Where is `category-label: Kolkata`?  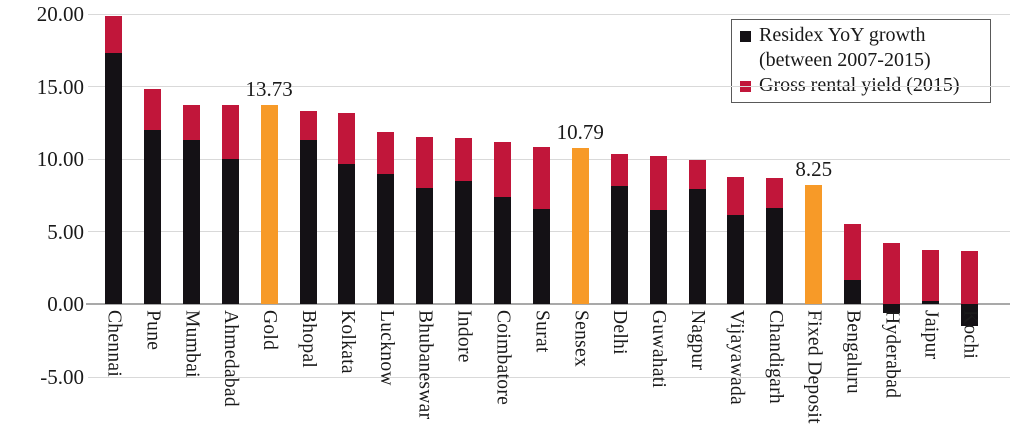 category-label: Kolkata is located at coordinates (347, 342).